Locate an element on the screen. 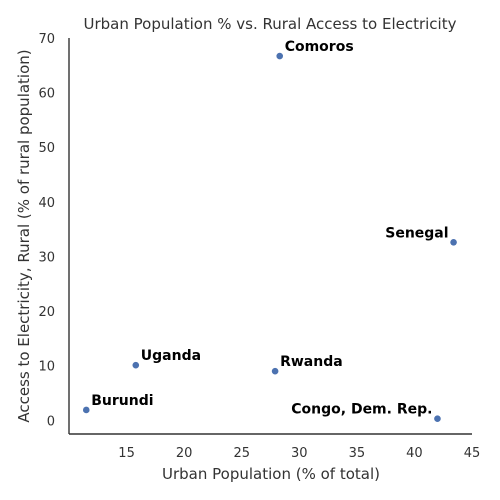  y-tick-label: 60 is located at coordinates (46, 94).